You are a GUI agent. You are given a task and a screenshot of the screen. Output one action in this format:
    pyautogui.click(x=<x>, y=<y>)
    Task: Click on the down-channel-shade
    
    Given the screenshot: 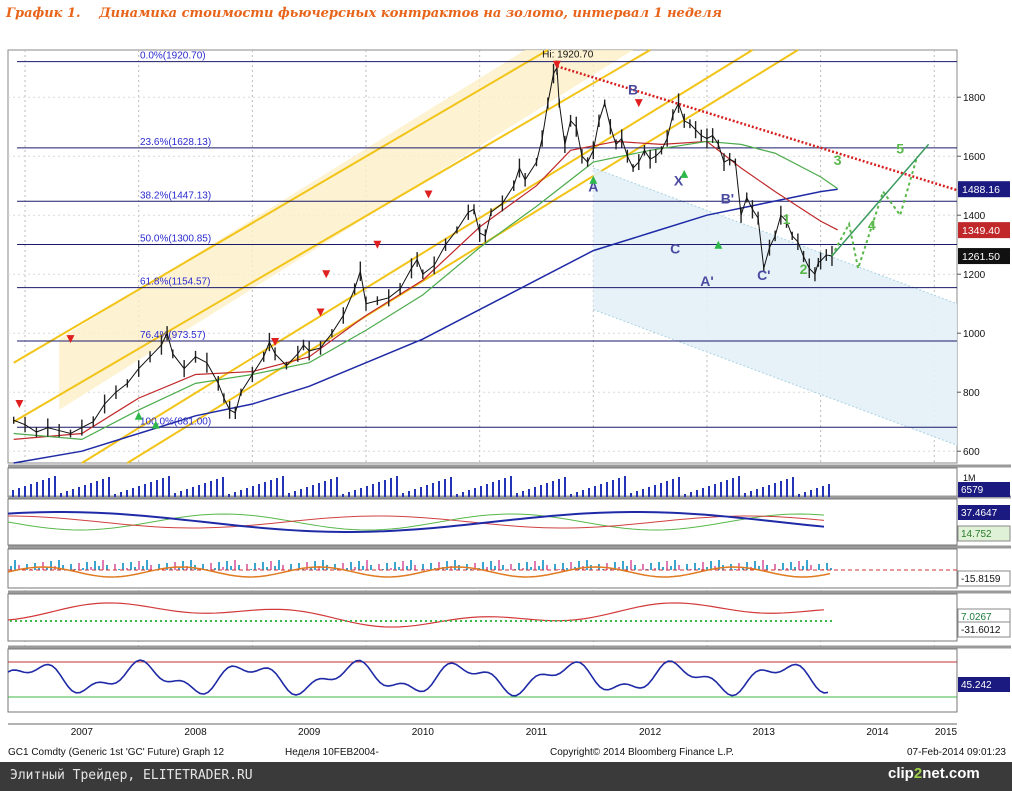 What is the action you would take?
    pyautogui.click(x=775, y=307)
    